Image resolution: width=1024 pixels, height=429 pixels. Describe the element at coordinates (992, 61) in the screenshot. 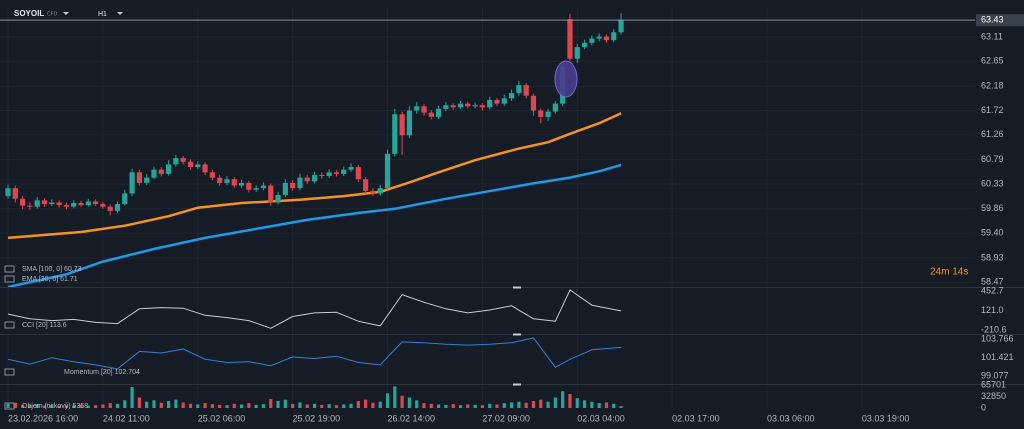

I see `y-tick-label: 62.65` at that location.